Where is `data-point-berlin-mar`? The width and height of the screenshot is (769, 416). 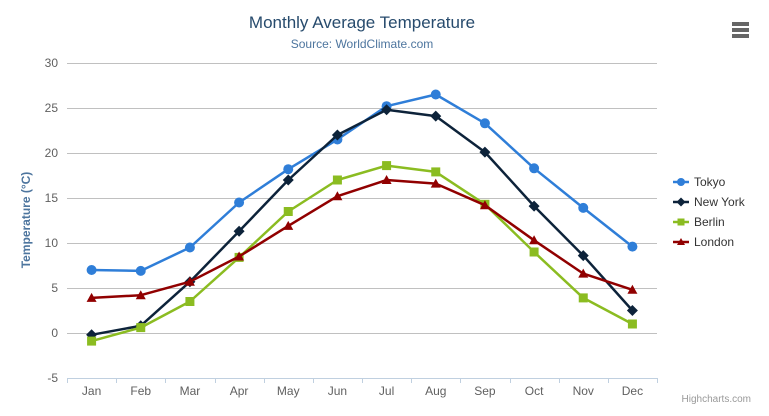
data-point-berlin-mar is located at coordinates (190, 301).